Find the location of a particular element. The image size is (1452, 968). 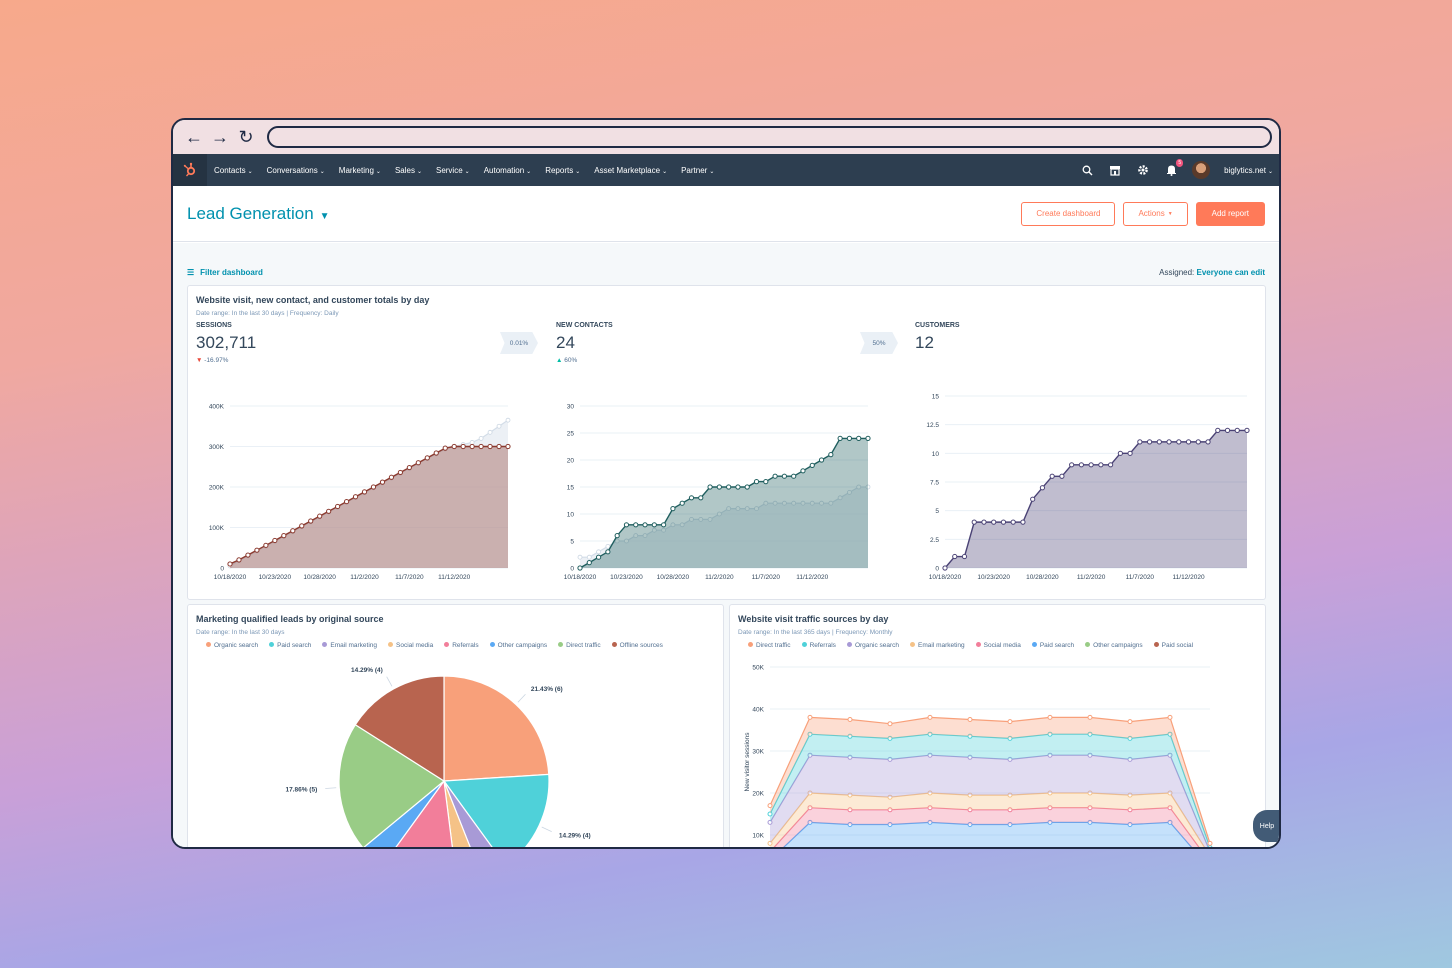

avatar is located at coordinates (1201, 170).